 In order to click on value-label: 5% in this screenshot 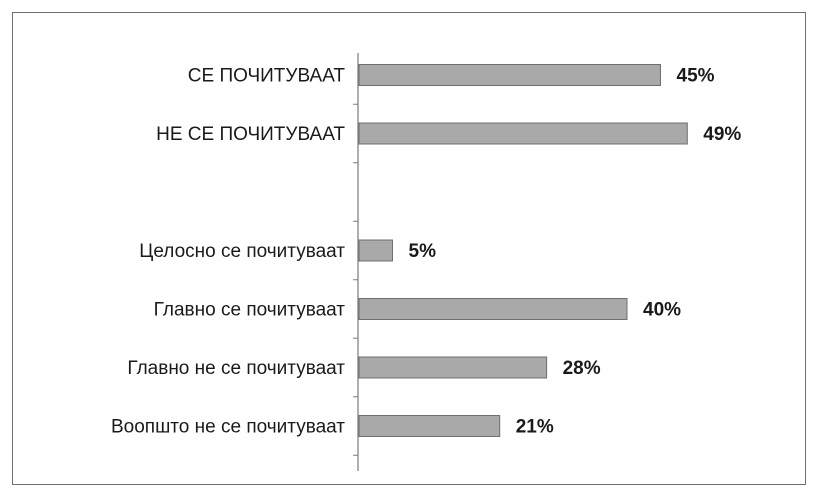, I will do `click(423, 251)`.